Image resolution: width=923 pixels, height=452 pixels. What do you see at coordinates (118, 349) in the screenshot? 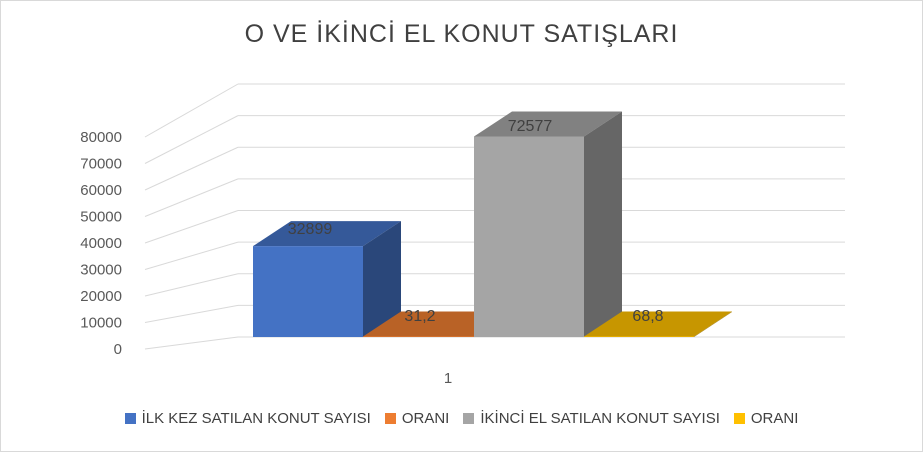
I see `y-tick-label: 0` at bounding box center [118, 349].